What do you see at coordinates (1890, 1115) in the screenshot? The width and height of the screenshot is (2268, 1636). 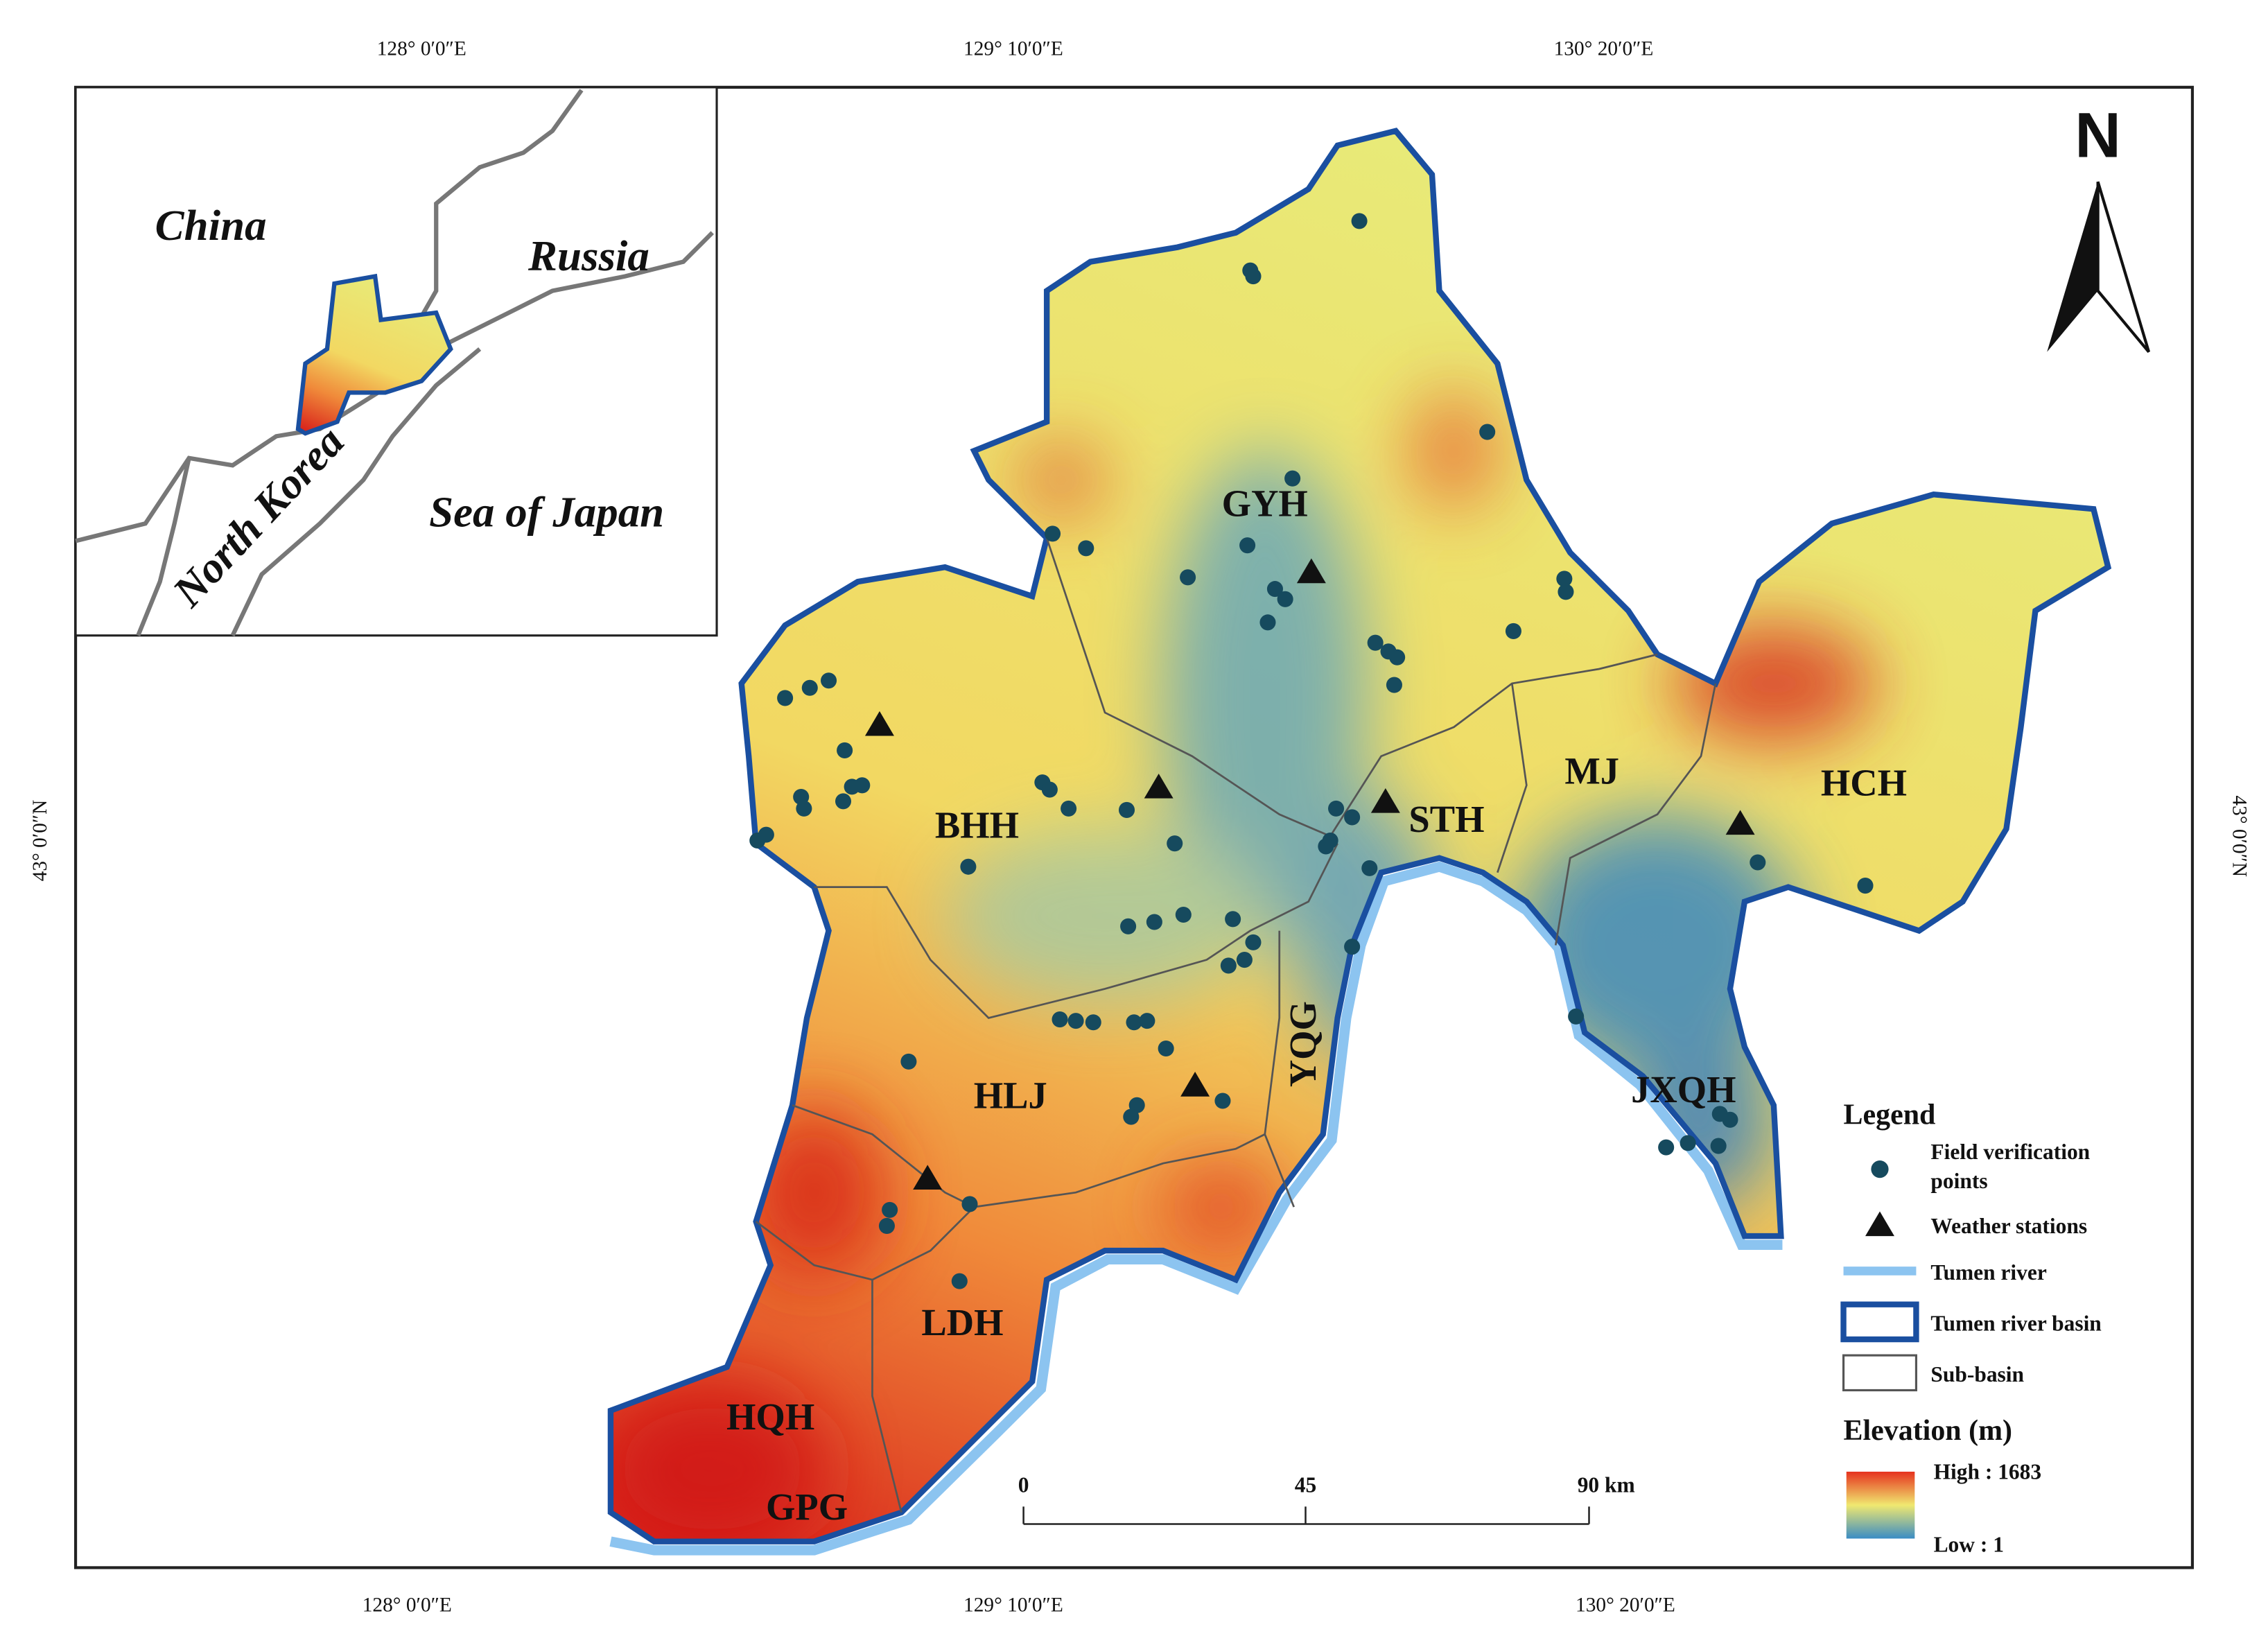 I see `legend-title: Legend` at bounding box center [1890, 1115].